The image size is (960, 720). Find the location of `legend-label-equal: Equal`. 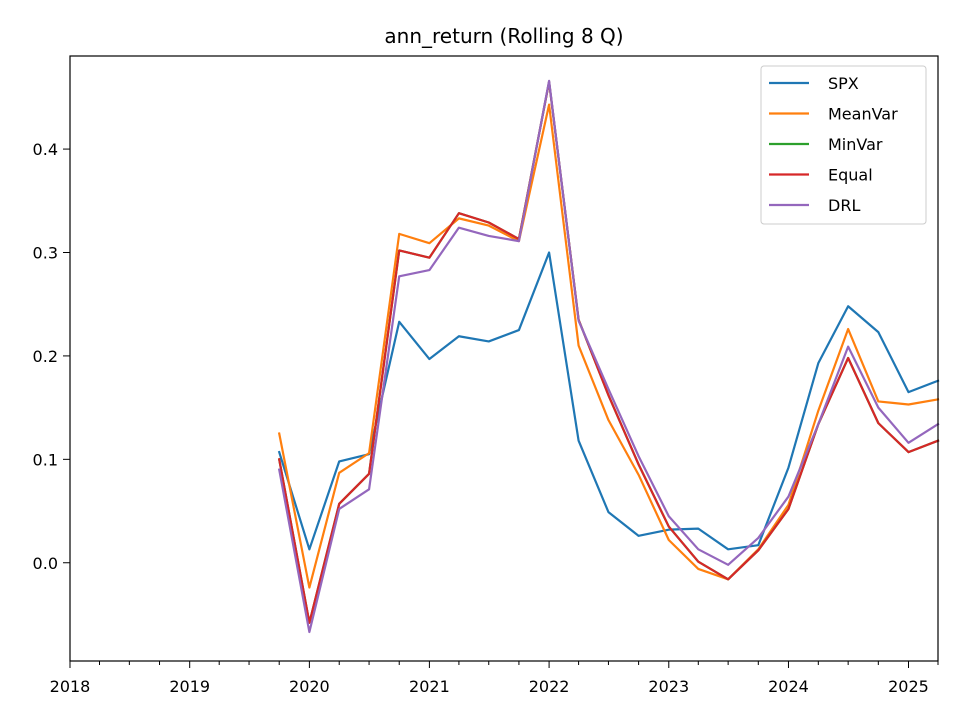

legend-label-equal: Equal is located at coordinates (850, 175).